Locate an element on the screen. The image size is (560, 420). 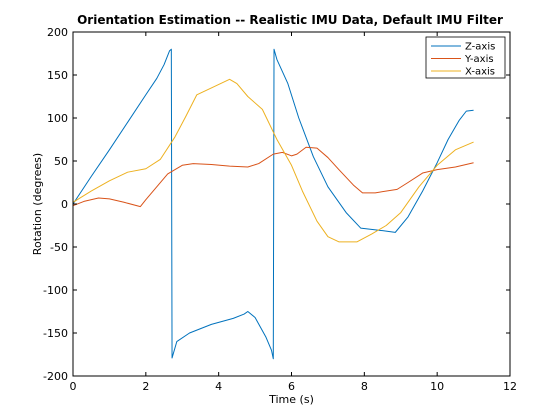
y-tick-label: 50 is located at coordinates (61, 161).